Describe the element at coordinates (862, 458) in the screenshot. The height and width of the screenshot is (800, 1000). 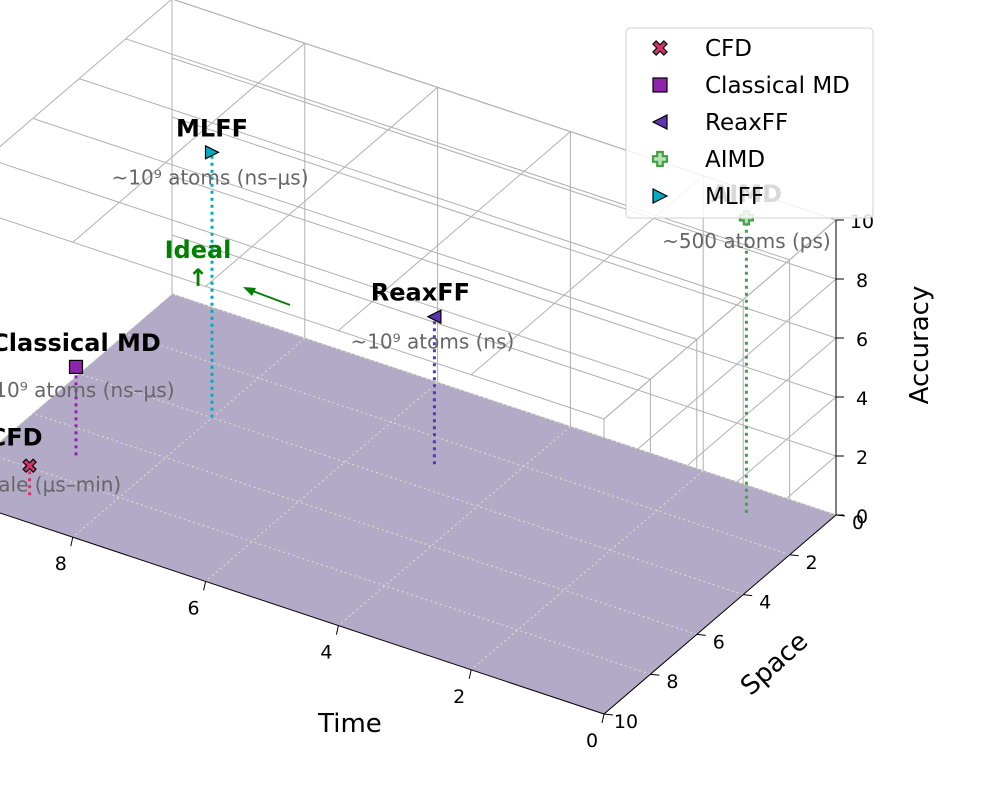
I see `accuracy-tick-label: 2` at that location.